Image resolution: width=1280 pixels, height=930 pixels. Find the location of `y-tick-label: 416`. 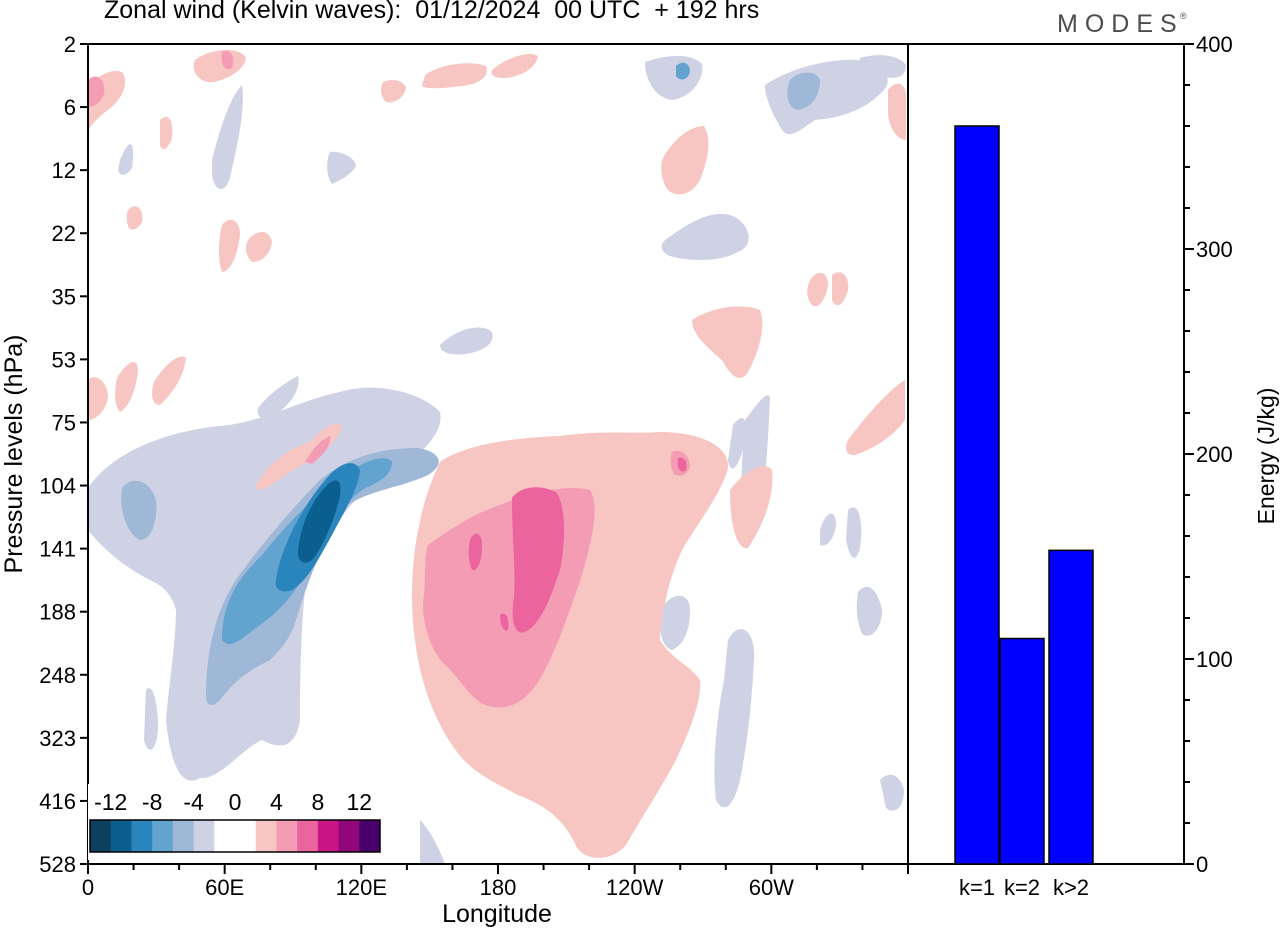

y-tick-label: 416 is located at coordinates (57, 801).